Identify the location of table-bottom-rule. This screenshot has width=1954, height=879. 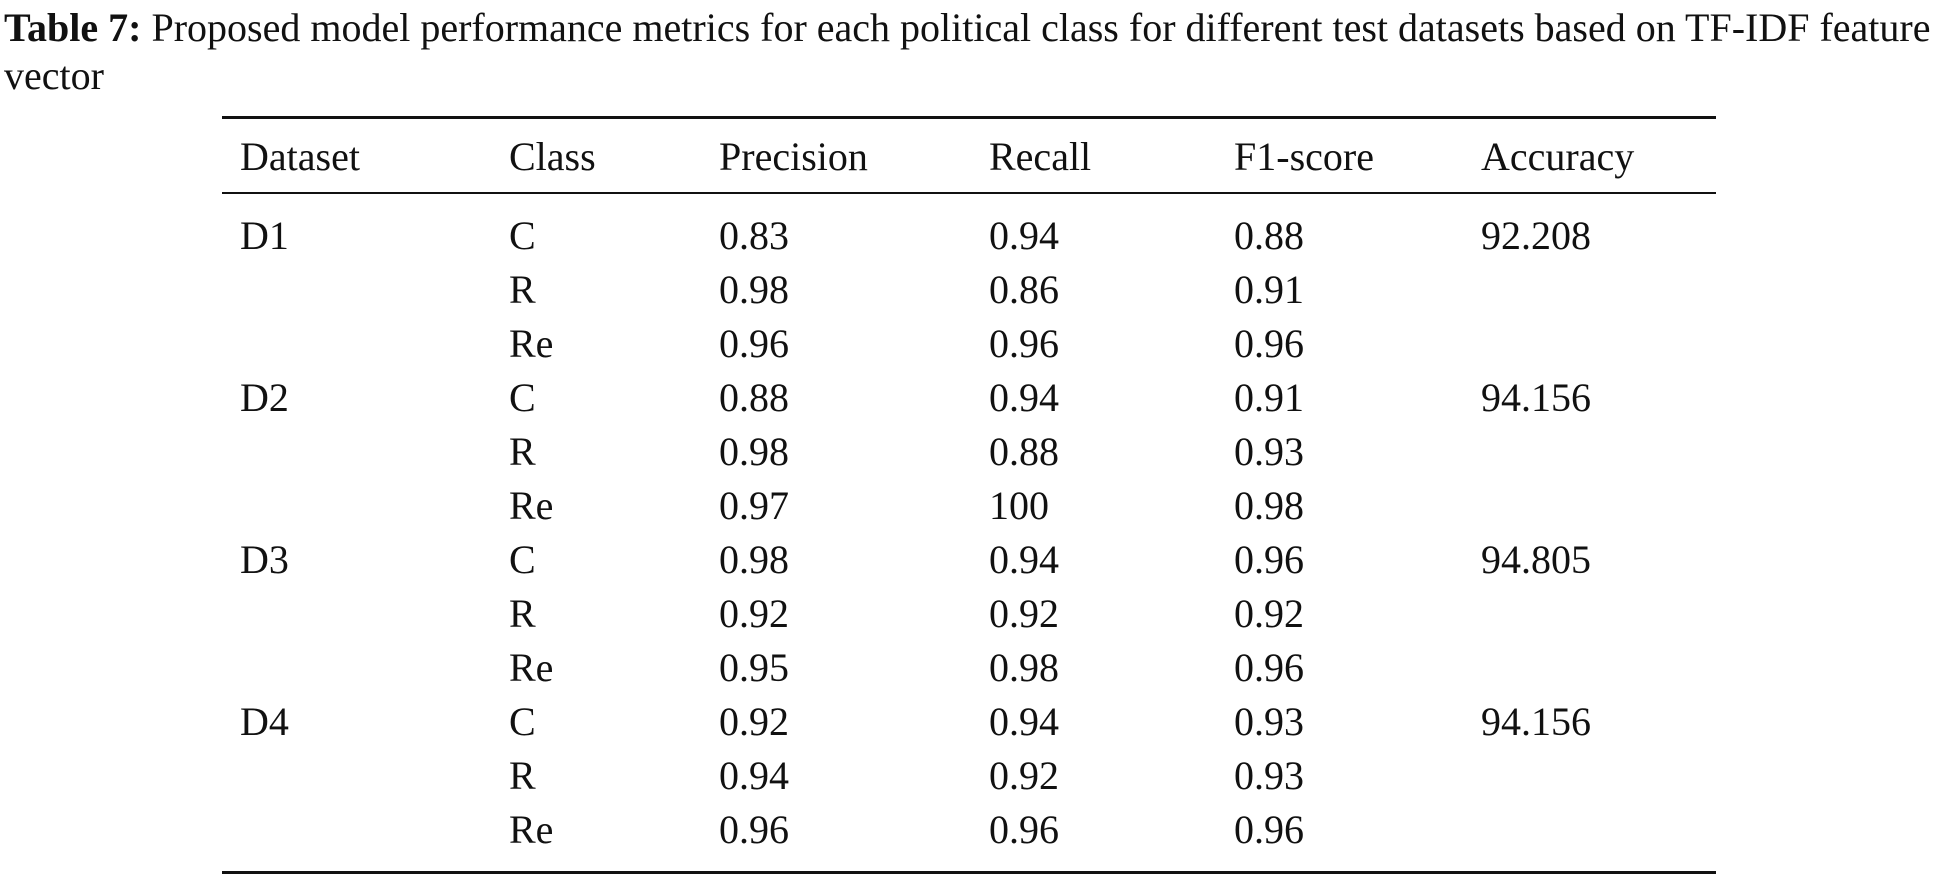
(969, 872).